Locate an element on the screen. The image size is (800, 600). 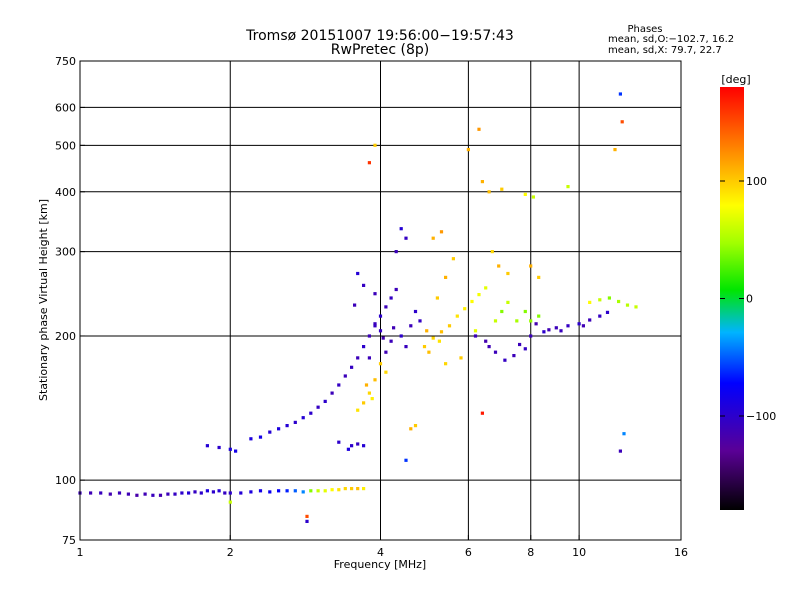
y-tick-label: 600 is located at coordinates (65, 107).